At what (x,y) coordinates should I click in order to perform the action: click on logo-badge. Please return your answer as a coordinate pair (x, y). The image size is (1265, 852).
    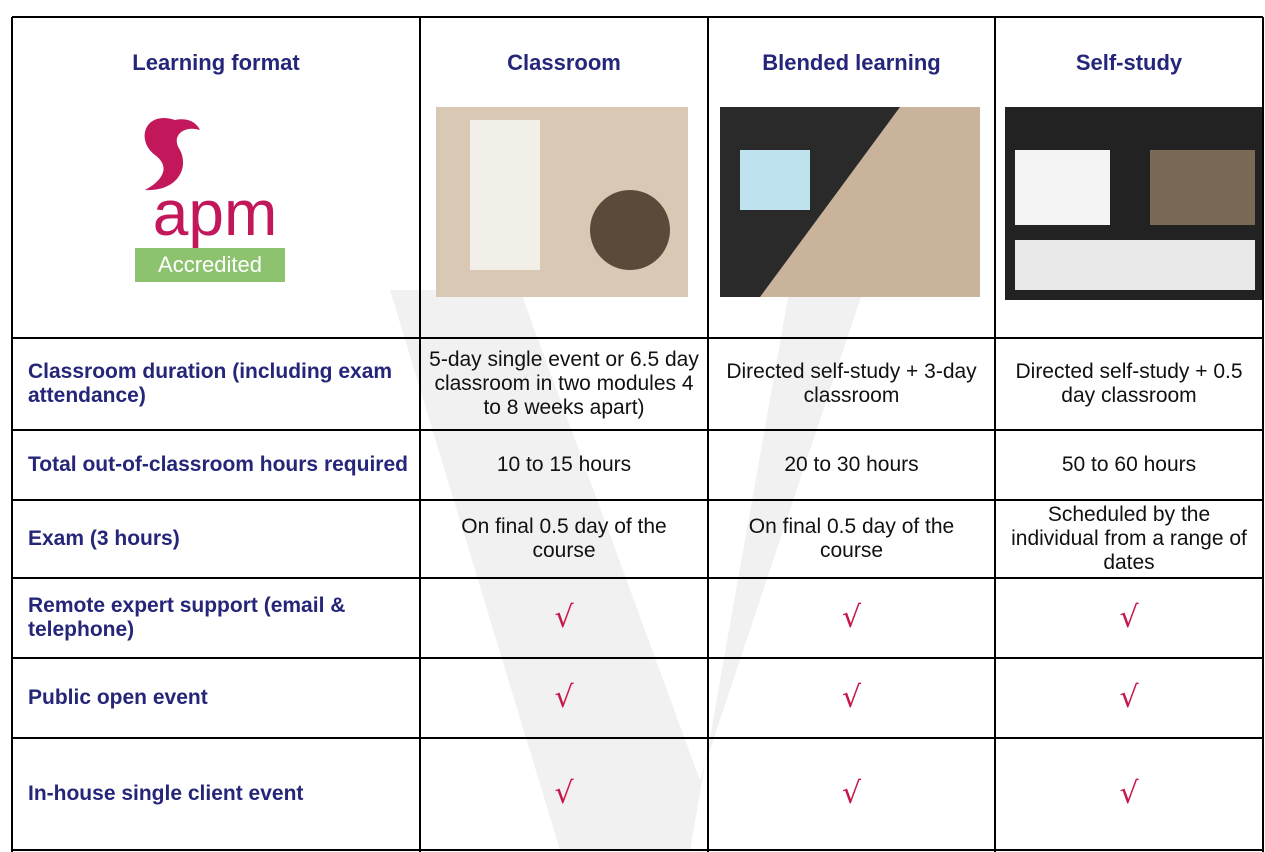
    Looking at the image, I should click on (210, 265).